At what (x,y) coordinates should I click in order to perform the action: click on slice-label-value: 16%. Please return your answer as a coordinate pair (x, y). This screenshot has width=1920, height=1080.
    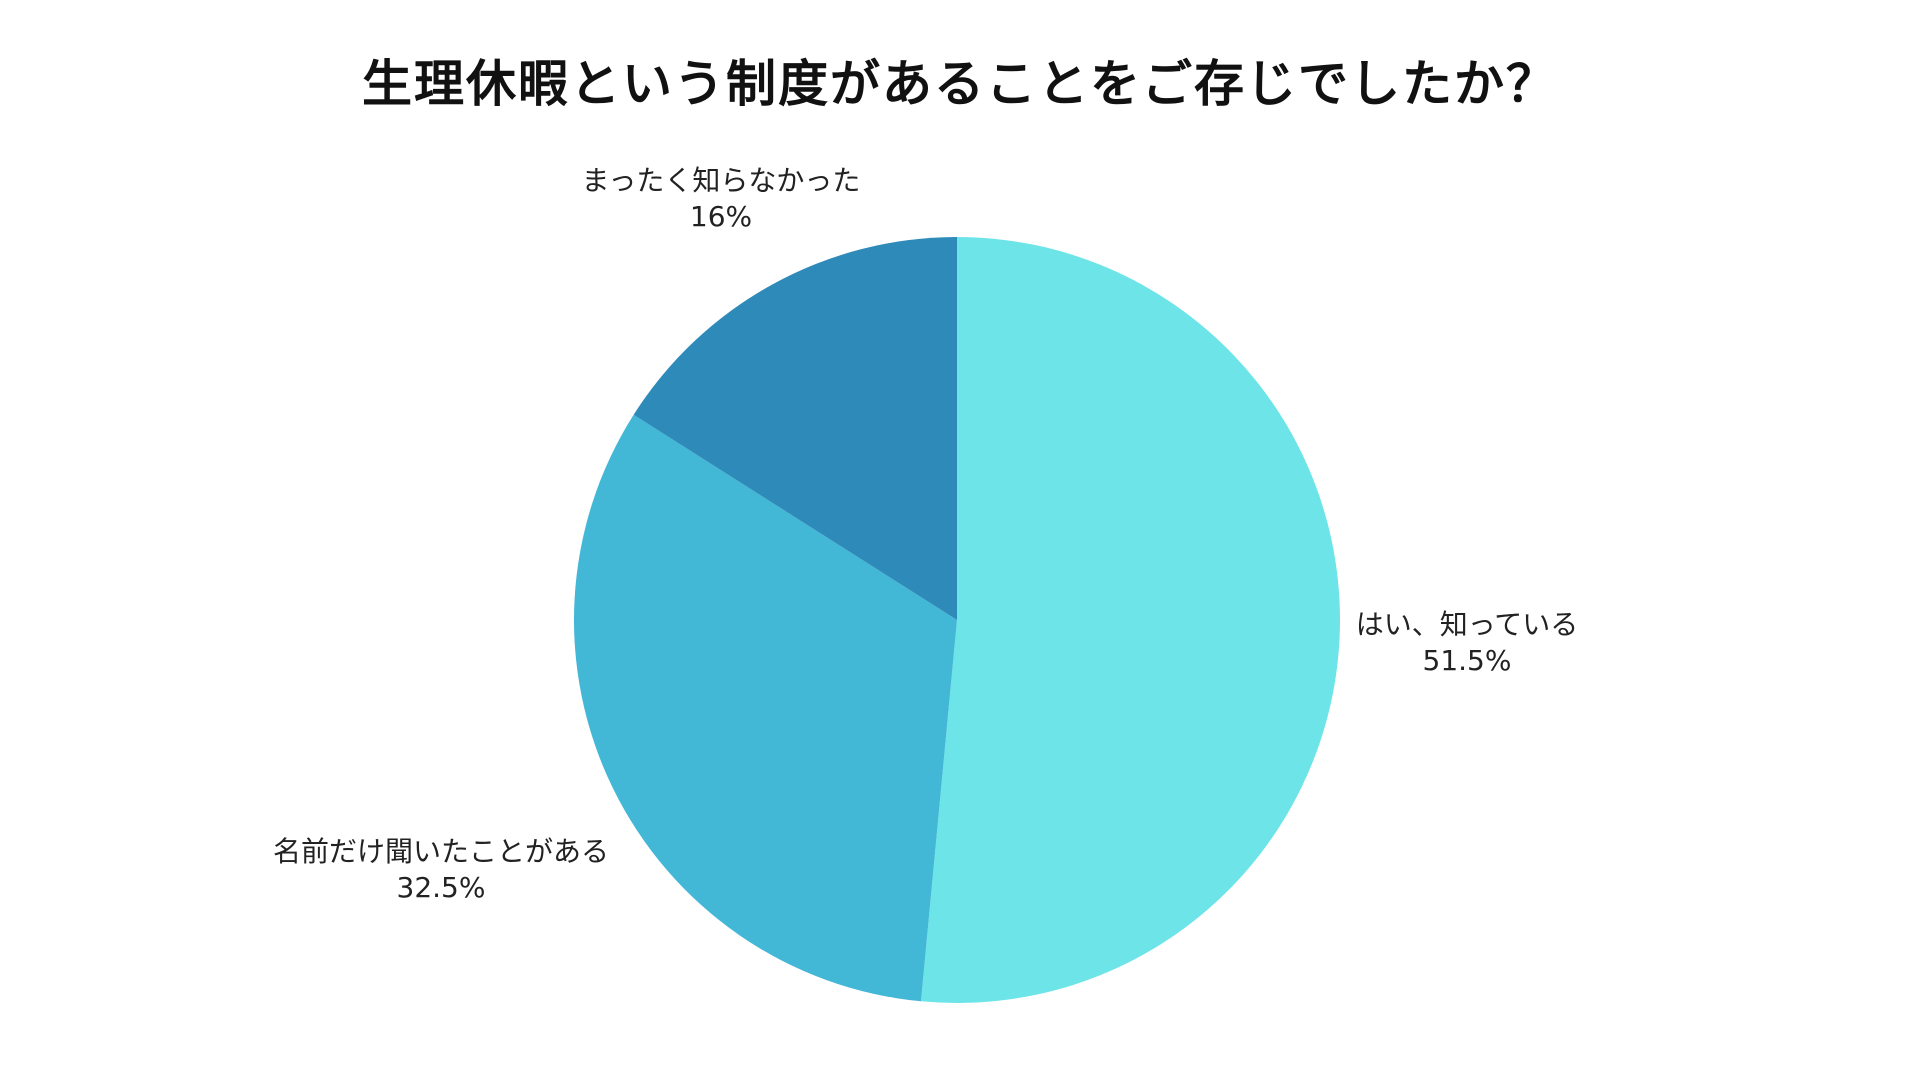
    Looking at the image, I should click on (721, 216).